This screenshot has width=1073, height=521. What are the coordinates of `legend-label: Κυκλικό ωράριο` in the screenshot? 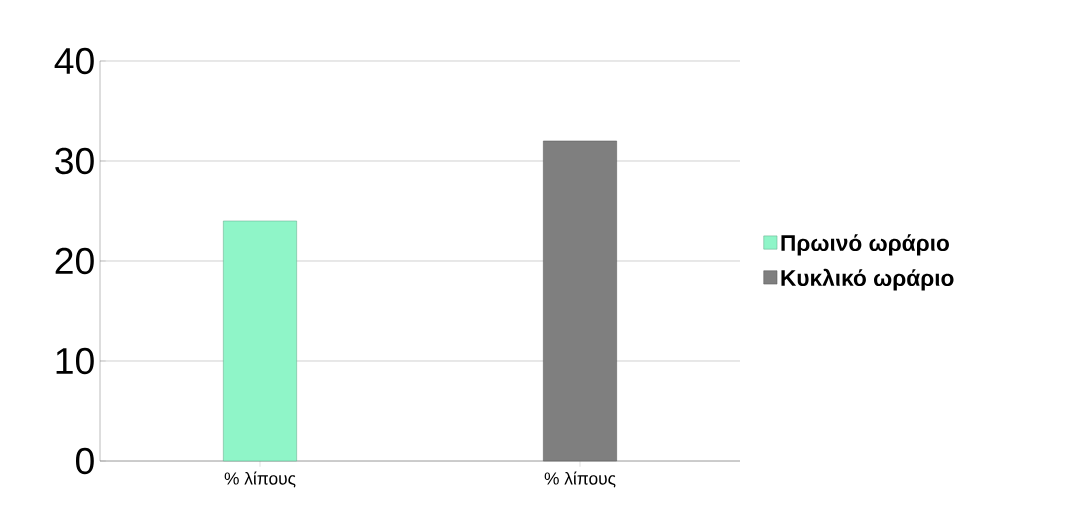 It's located at (867, 279).